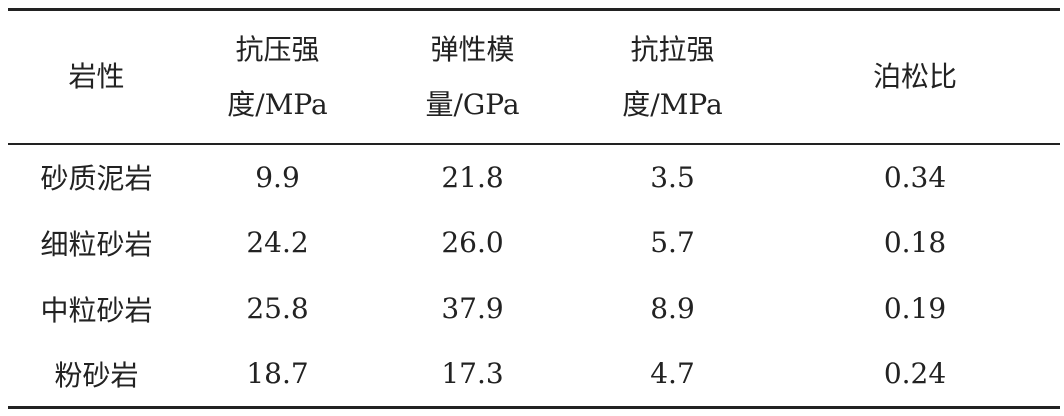 The height and width of the screenshot is (416, 1064). Describe the element at coordinates (277, 76) in the screenshot. I see `header-cell: 抗压强 度/MPa` at that location.